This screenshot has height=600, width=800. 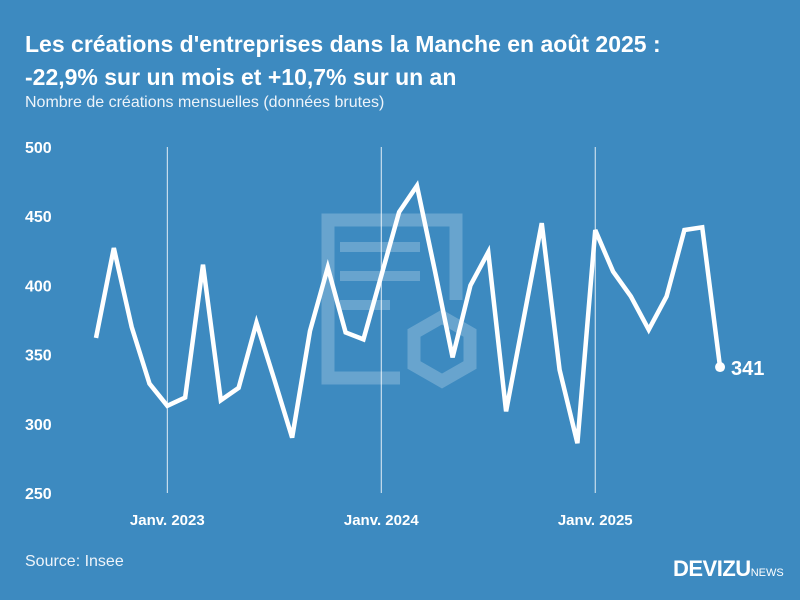 What do you see at coordinates (241, 77) in the screenshot?
I see `title-line-2: -22,9% sur un mois et +10,7% sur un an` at bounding box center [241, 77].